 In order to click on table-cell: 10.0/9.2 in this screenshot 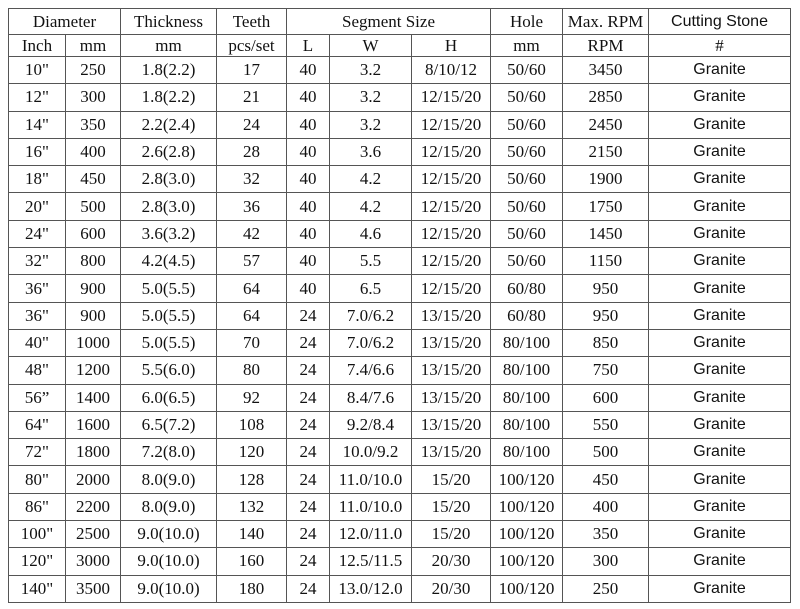, I will do `click(370, 452)`.